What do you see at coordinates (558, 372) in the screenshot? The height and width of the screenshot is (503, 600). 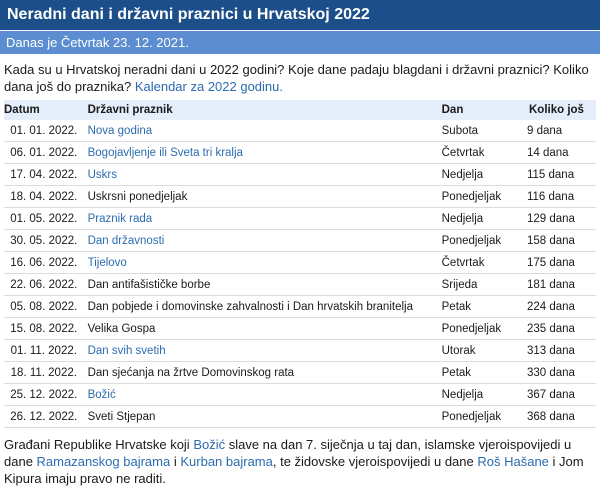 I see `days-remaining: 330 dana` at bounding box center [558, 372].